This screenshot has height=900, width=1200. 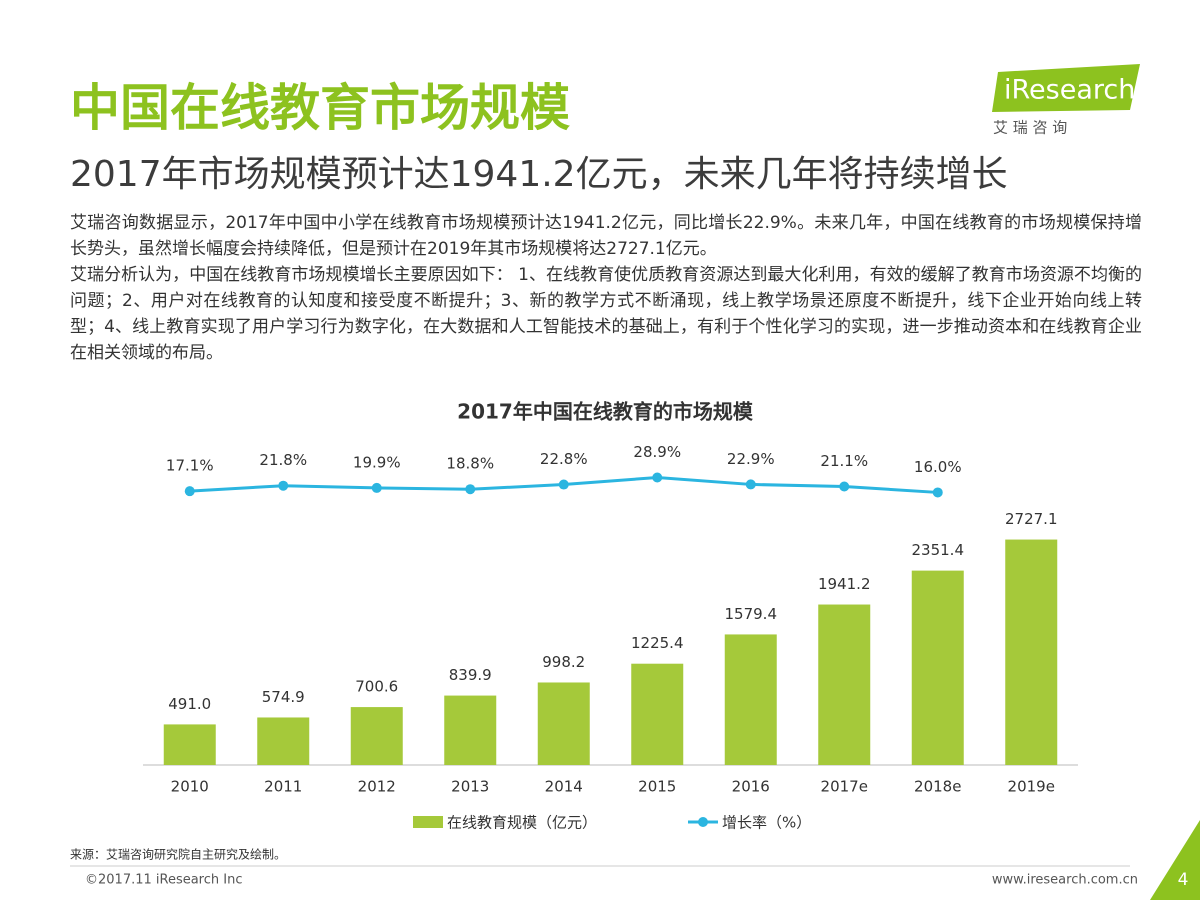 I want to click on data-label: 1579.4, so click(x=751, y=614).